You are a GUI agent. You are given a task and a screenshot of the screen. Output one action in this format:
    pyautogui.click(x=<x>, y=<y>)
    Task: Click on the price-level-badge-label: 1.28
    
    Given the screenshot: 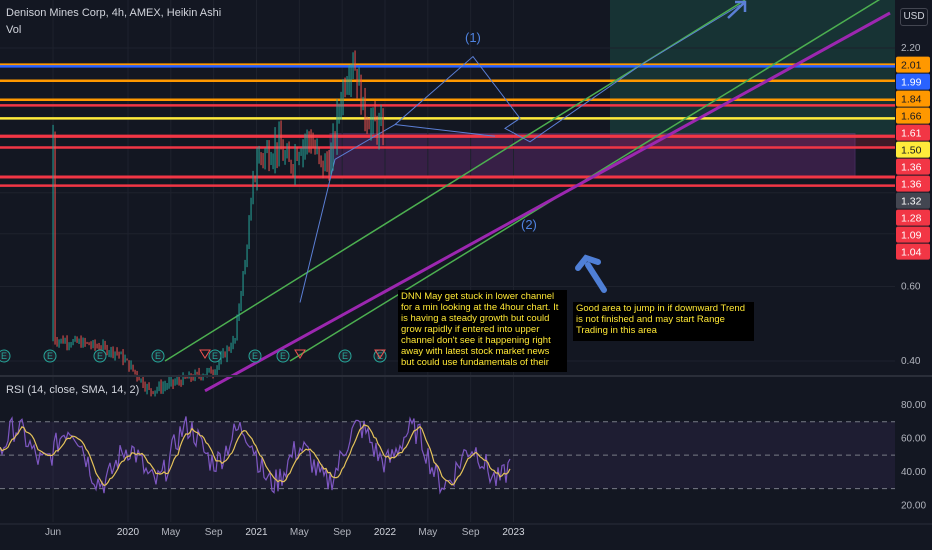 What is the action you would take?
    pyautogui.click(x=911, y=219)
    